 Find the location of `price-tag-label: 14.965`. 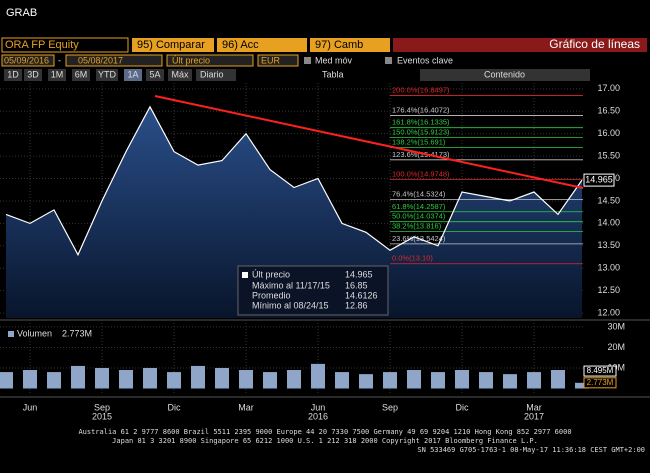

price-tag-label: 14.965 is located at coordinates (599, 179).